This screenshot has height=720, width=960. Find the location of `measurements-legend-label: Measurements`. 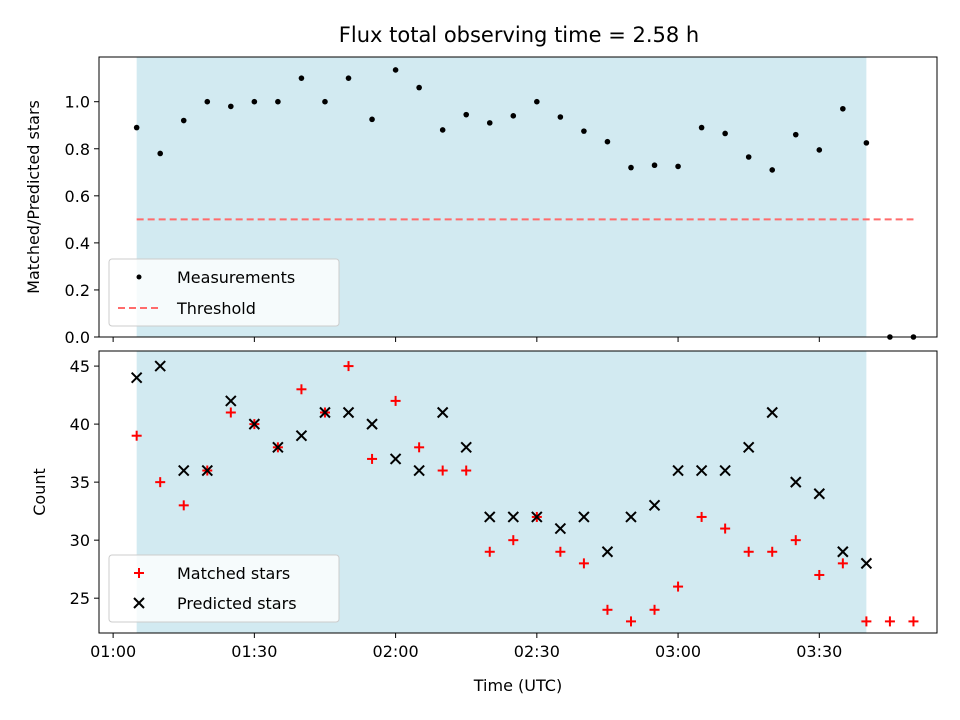

measurements-legend-label: Measurements is located at coordinates (236, 277).